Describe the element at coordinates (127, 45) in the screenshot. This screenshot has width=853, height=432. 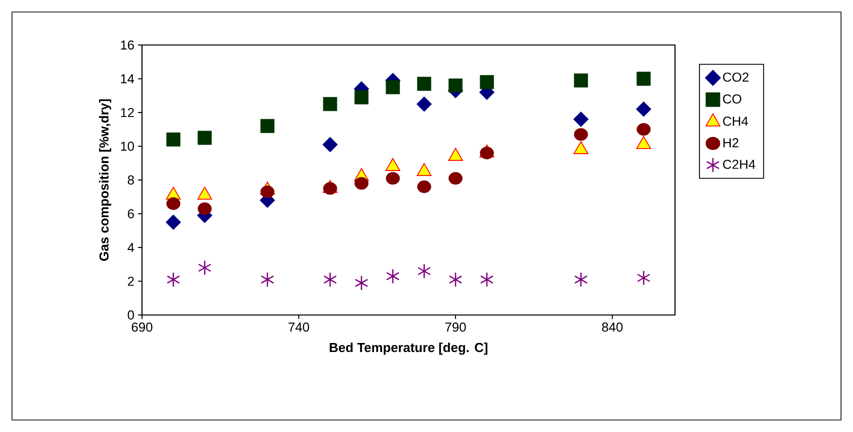
I see `y-tick-label: 16` at that location.